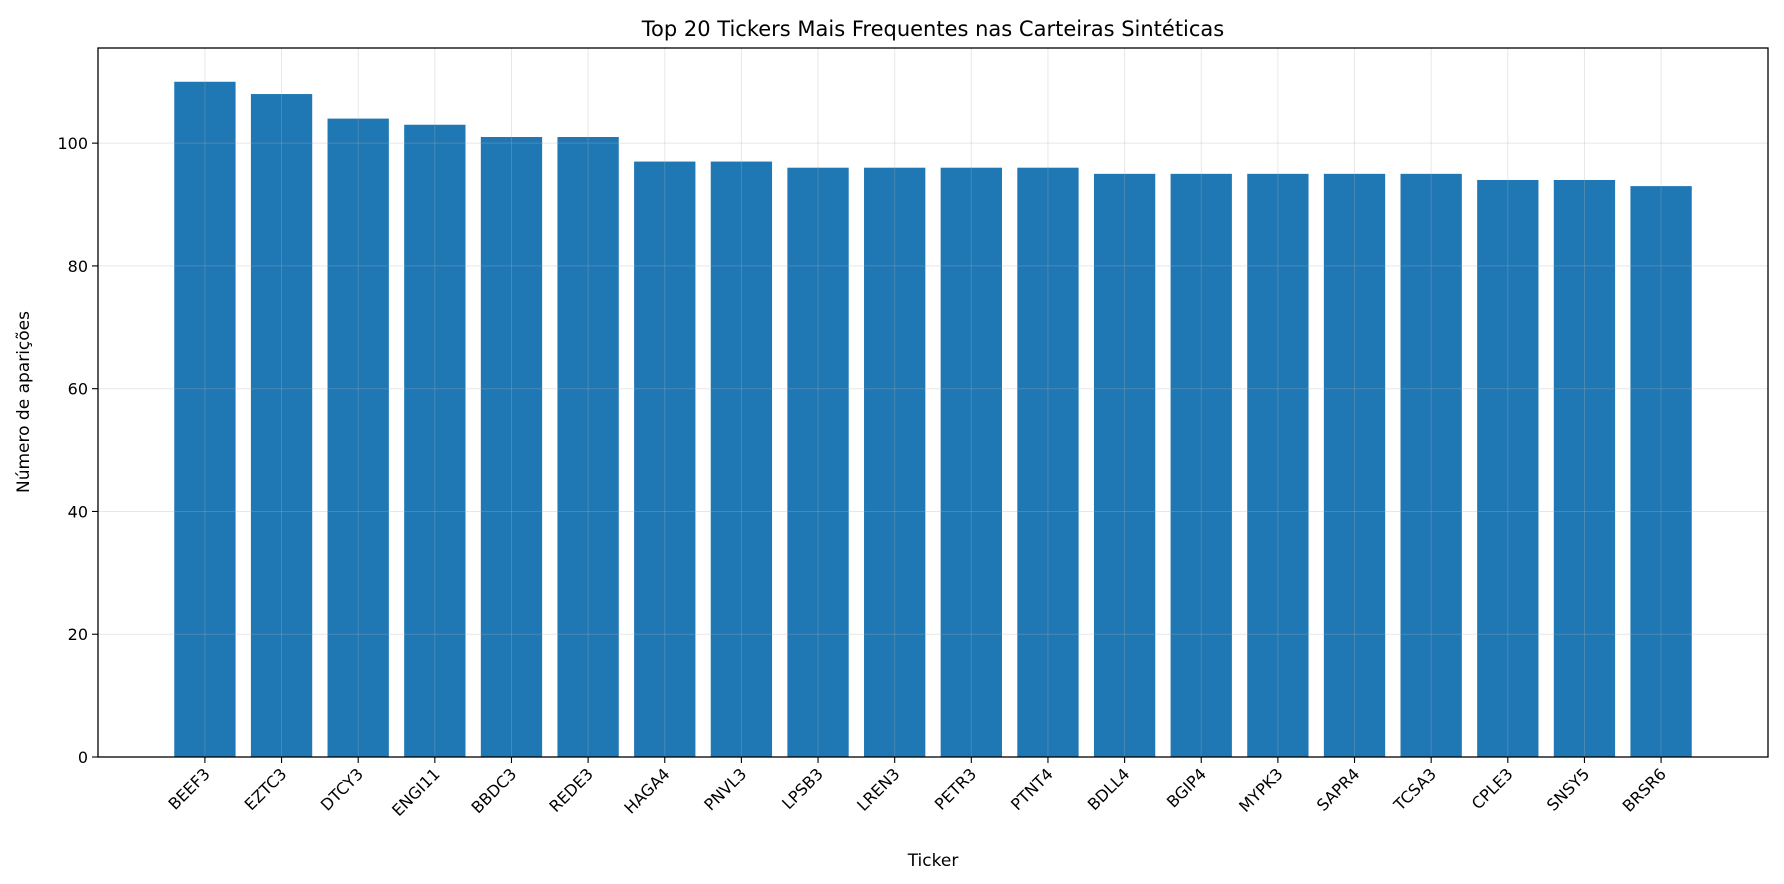  Describe the element at coordinates (1124, 465) in the screenshot. I see `bar-BDLL4` at that location.